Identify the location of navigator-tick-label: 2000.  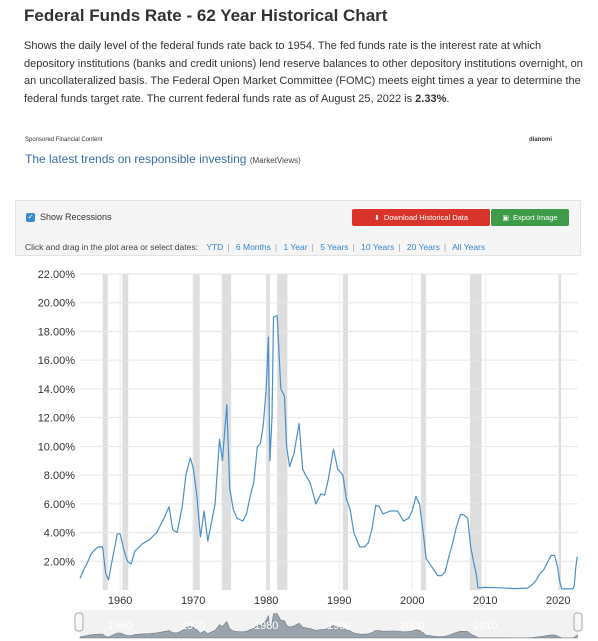
(412, 626).